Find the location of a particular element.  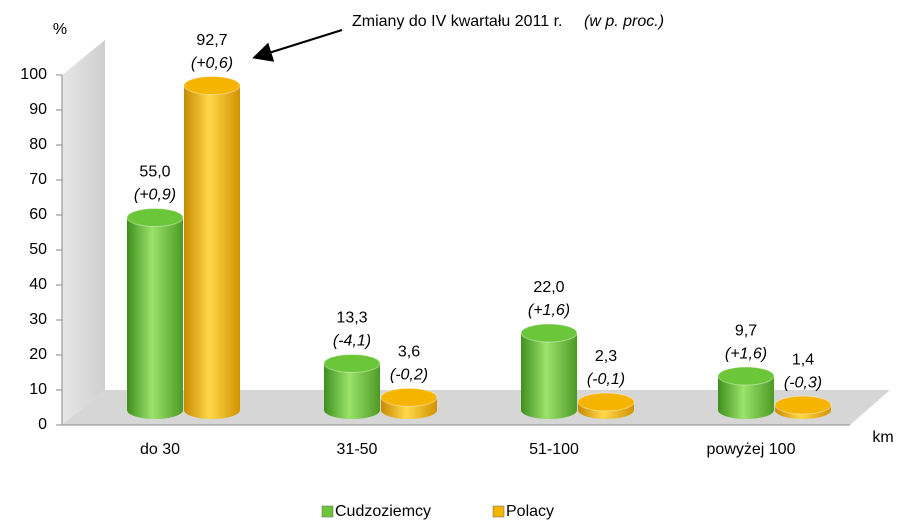

x-tick-label: powyżej 100 is located at coordinates (751, 449).